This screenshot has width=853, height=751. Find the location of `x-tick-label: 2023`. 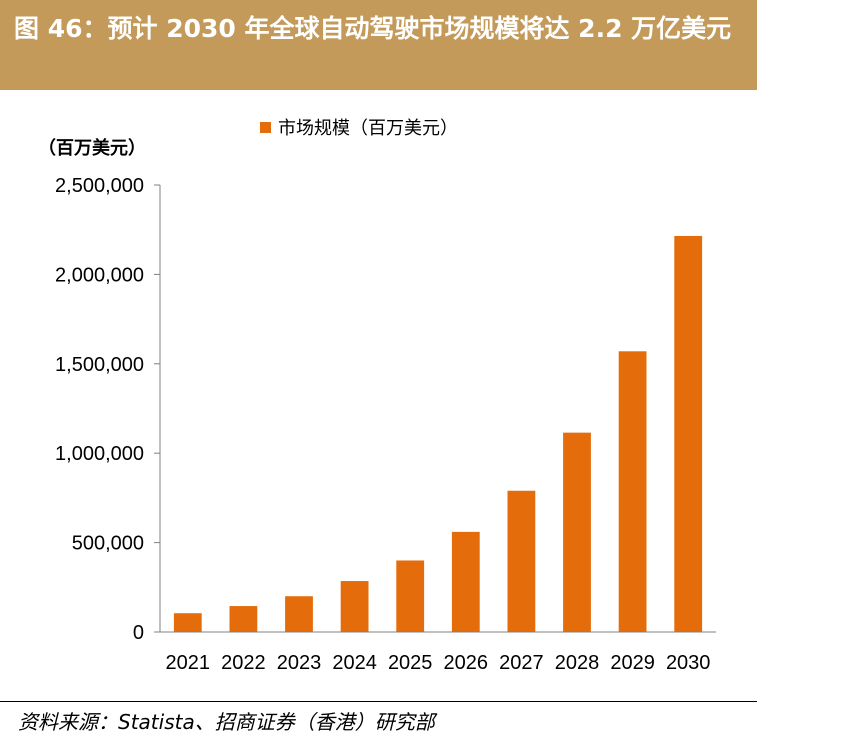

x-tick-label: 2023 is located at coordinates (299, 663).